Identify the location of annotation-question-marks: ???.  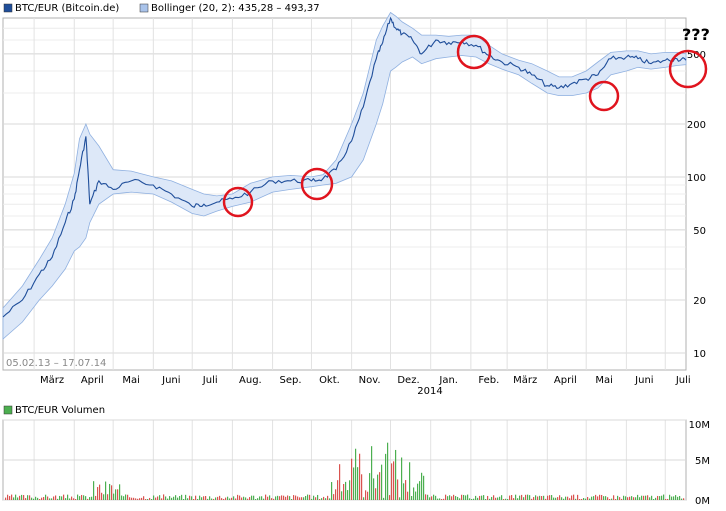
(696, 34).